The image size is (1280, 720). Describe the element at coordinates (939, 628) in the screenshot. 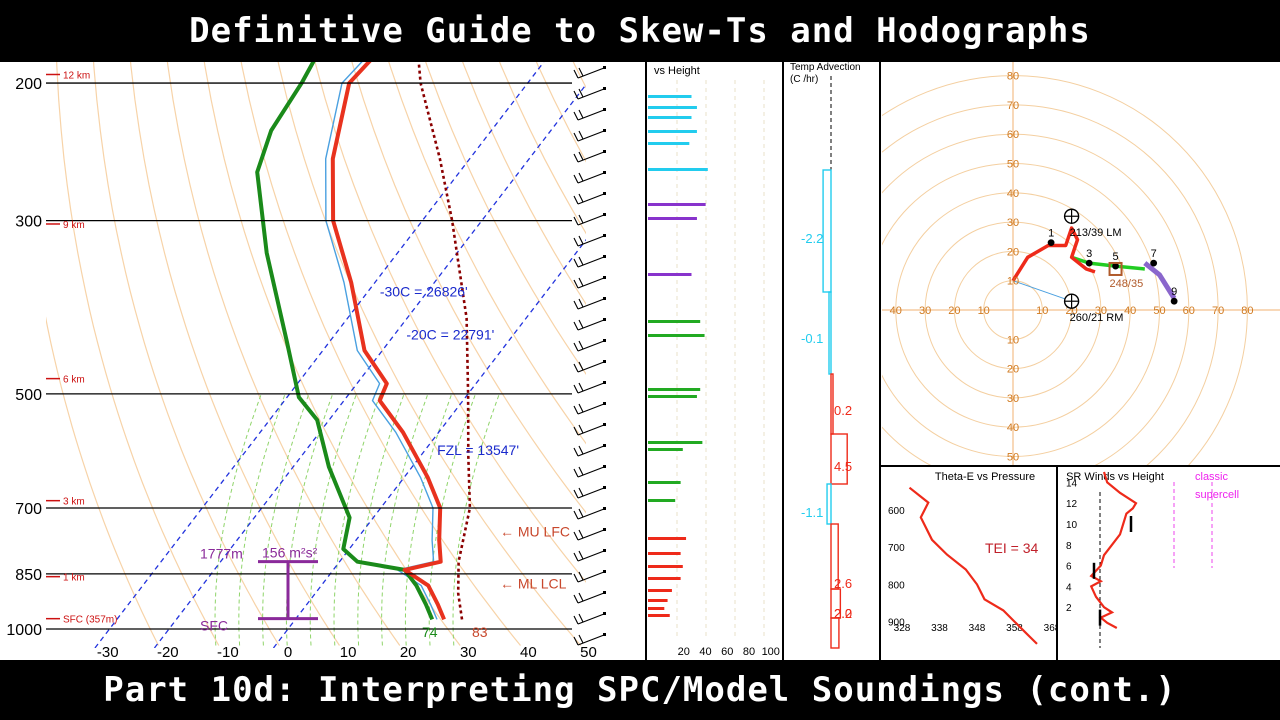

I see `theta-e-tick: 338` at that location.